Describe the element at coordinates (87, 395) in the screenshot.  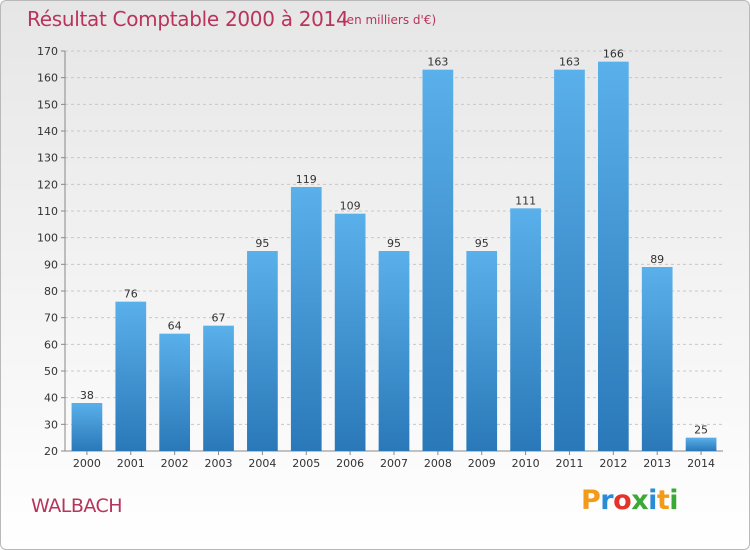
I see `value-label: 38` at that location.